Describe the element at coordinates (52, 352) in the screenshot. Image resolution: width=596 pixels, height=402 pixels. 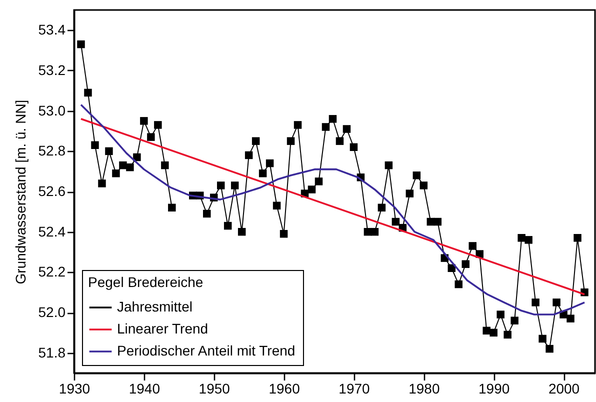
I see `y-tick-label: 51.8` at that location.